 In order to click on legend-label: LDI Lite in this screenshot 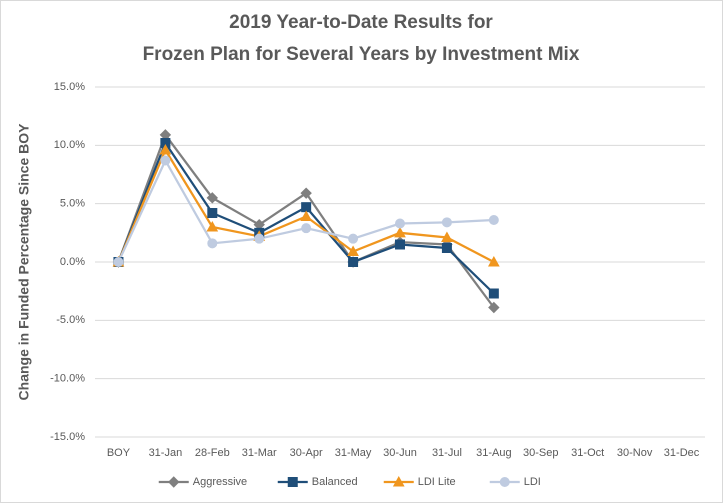, I will do `click(437, 482)`.